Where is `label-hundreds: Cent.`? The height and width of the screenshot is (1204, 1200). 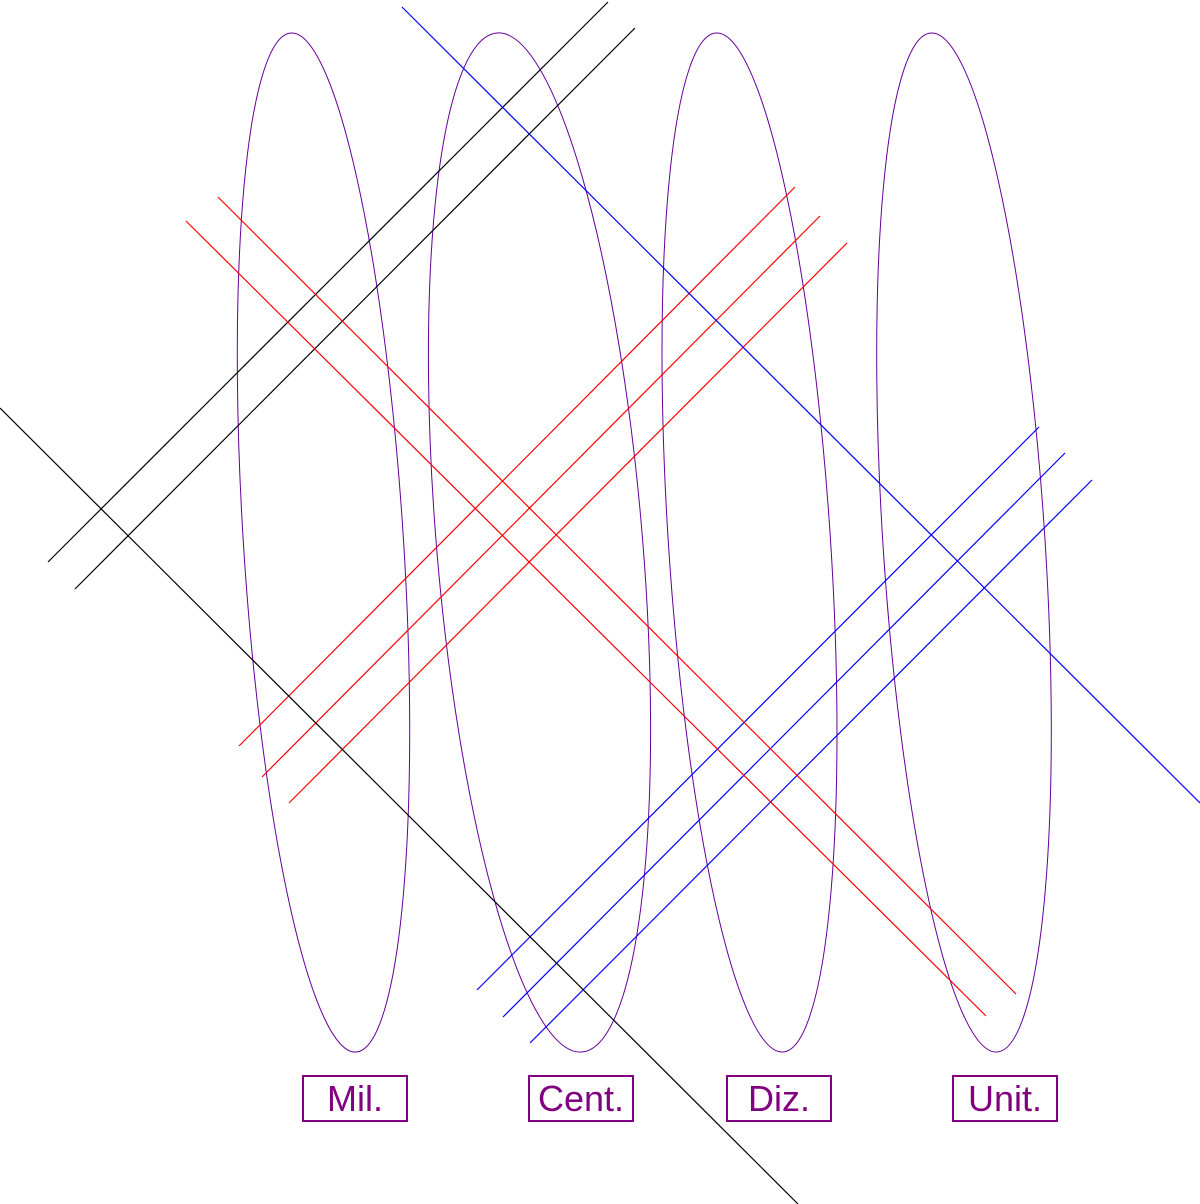 label-hundreds: Cent. is located at coordinates (581, 1098).